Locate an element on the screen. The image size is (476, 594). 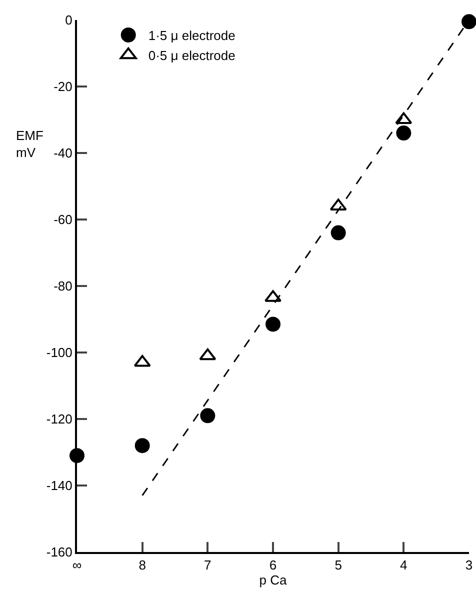
x-tick-label: 7 is located at coordinates (208, 565).